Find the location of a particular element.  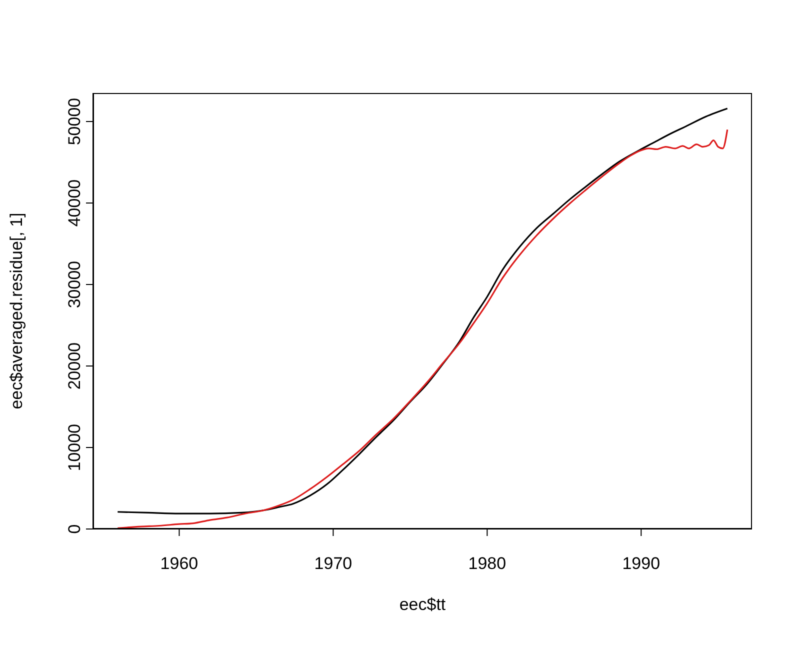

y-tick-label: 10000 is located at coordinates (74, 448).